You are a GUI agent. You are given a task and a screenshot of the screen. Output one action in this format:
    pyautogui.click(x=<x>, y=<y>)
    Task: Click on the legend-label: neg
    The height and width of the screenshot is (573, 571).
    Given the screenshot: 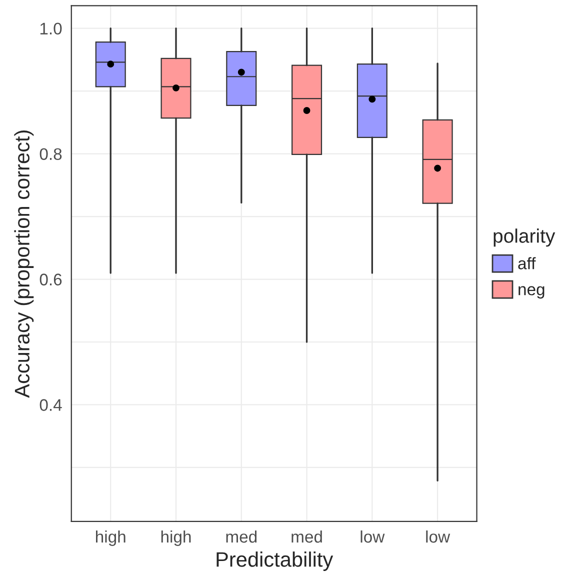 What is the action you would take?
    pyautogui.click(x=531, y=292)
    